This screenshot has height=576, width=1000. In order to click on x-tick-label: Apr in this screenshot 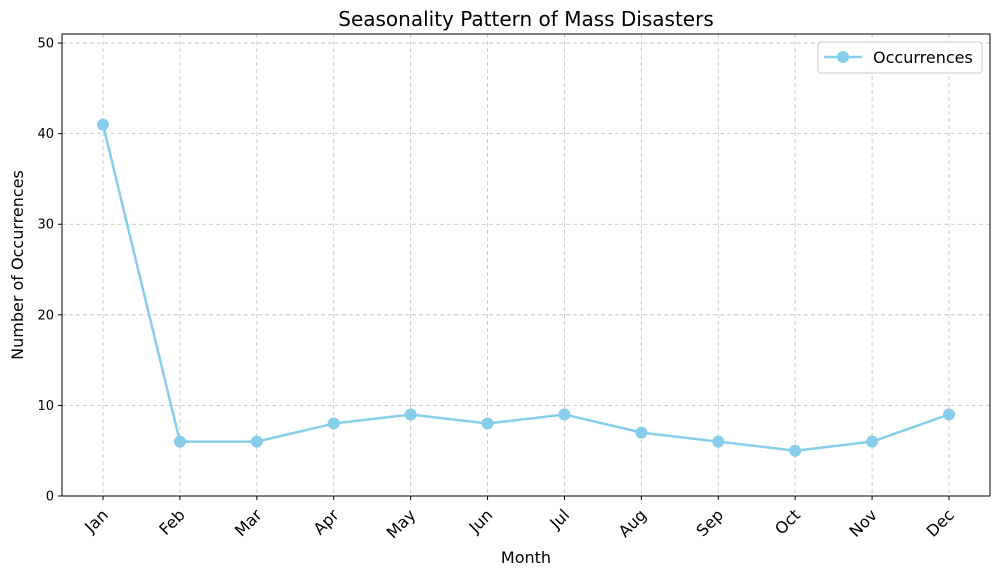, I will do `click(326, 521)`.